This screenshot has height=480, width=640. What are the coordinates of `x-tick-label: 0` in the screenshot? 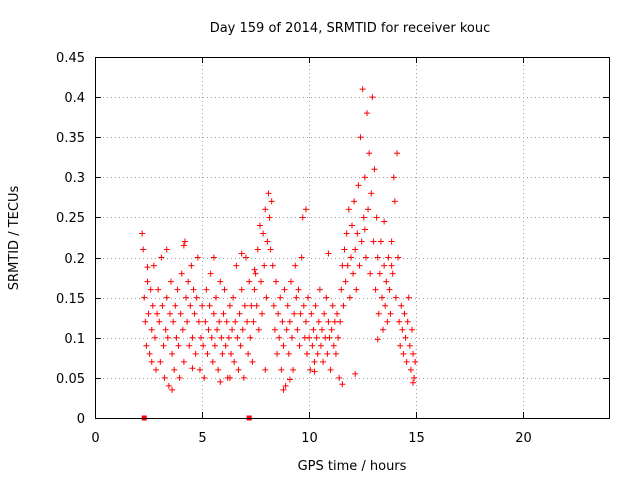 It's located at (95, 438).